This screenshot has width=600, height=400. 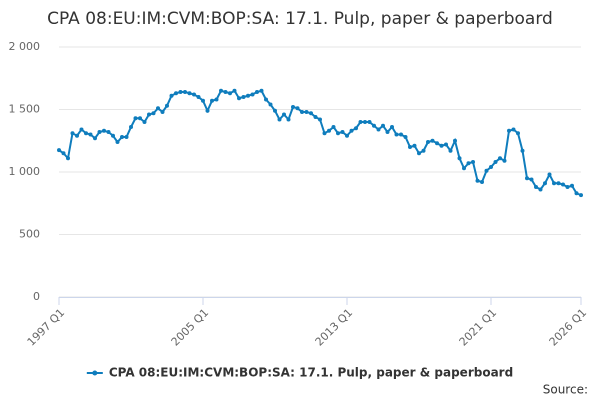 I want to click on source: Source:, so click(x=565, y=390).